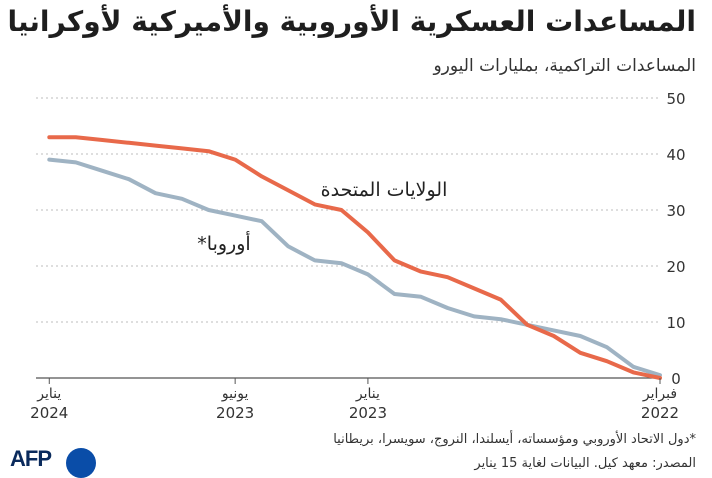 This screenshot has width=712, height=478. I want to click on chart-subtitle: المساعدات التراكمية، بمليارات اليورو, so click(564, 66).